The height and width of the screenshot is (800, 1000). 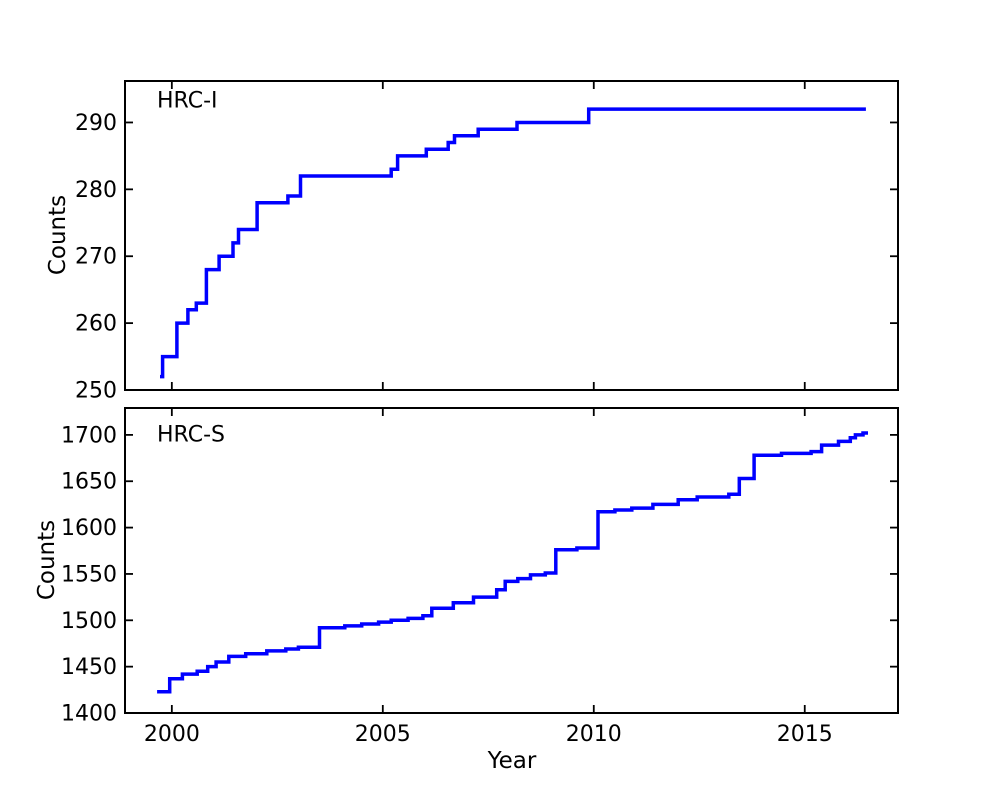 What do you see at coordinates (191, 435) in the screenshot?
I see `annotation-hrc-s: HRC-S` at bounding box center [191, 435].